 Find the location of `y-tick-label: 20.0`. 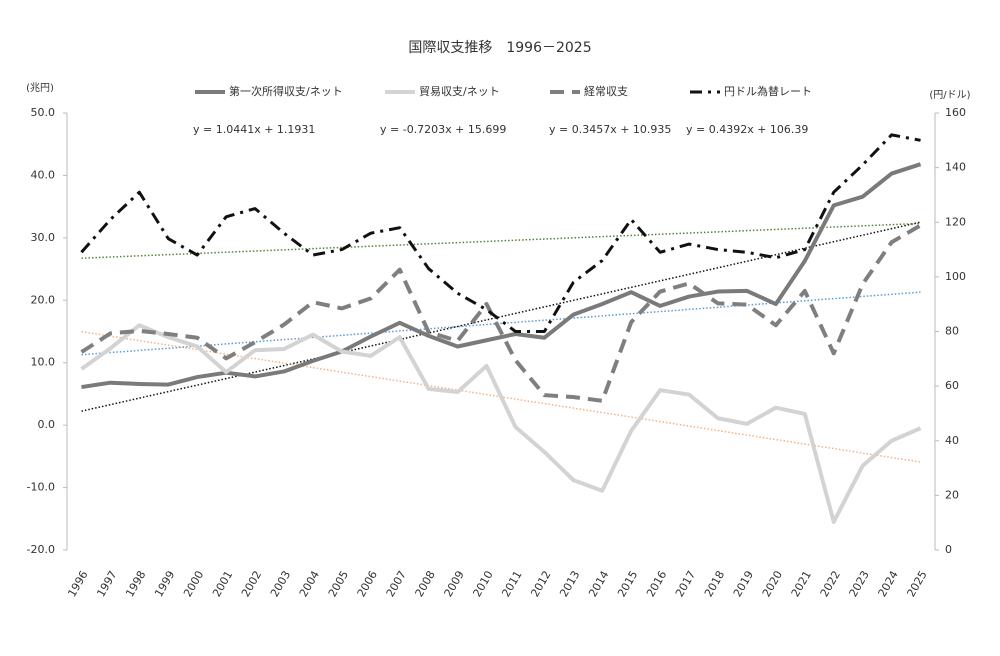

y-tick-label: 20.0 is located at coordinates (43, 299).